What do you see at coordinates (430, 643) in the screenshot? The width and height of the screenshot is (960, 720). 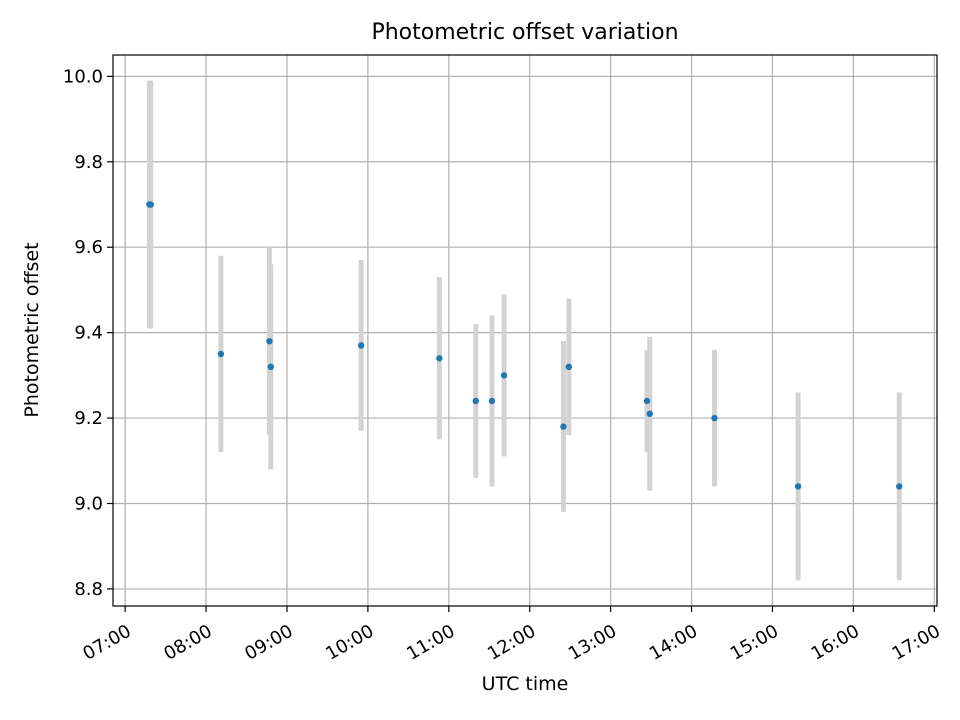 I see `x-tick-label: 11:00` at bounding box center [430, 643].